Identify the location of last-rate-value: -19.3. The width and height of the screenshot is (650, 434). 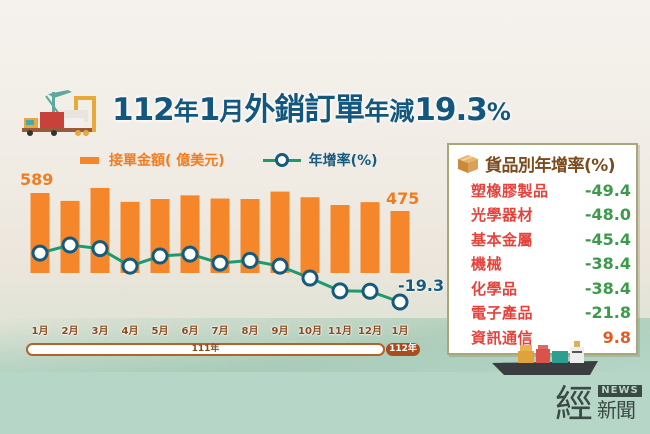
(421, 285).